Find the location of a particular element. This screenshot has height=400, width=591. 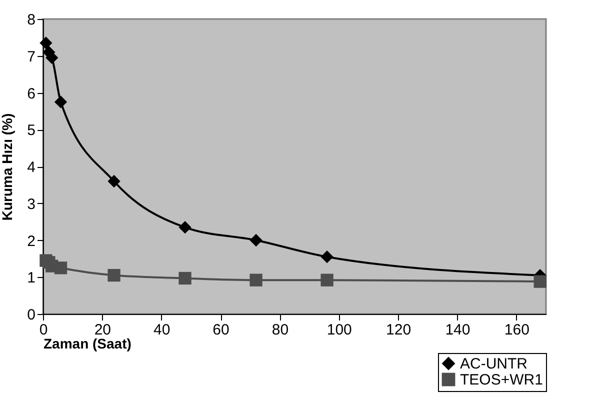

y-tick-label: 7 is located at coordinates (31, 57).